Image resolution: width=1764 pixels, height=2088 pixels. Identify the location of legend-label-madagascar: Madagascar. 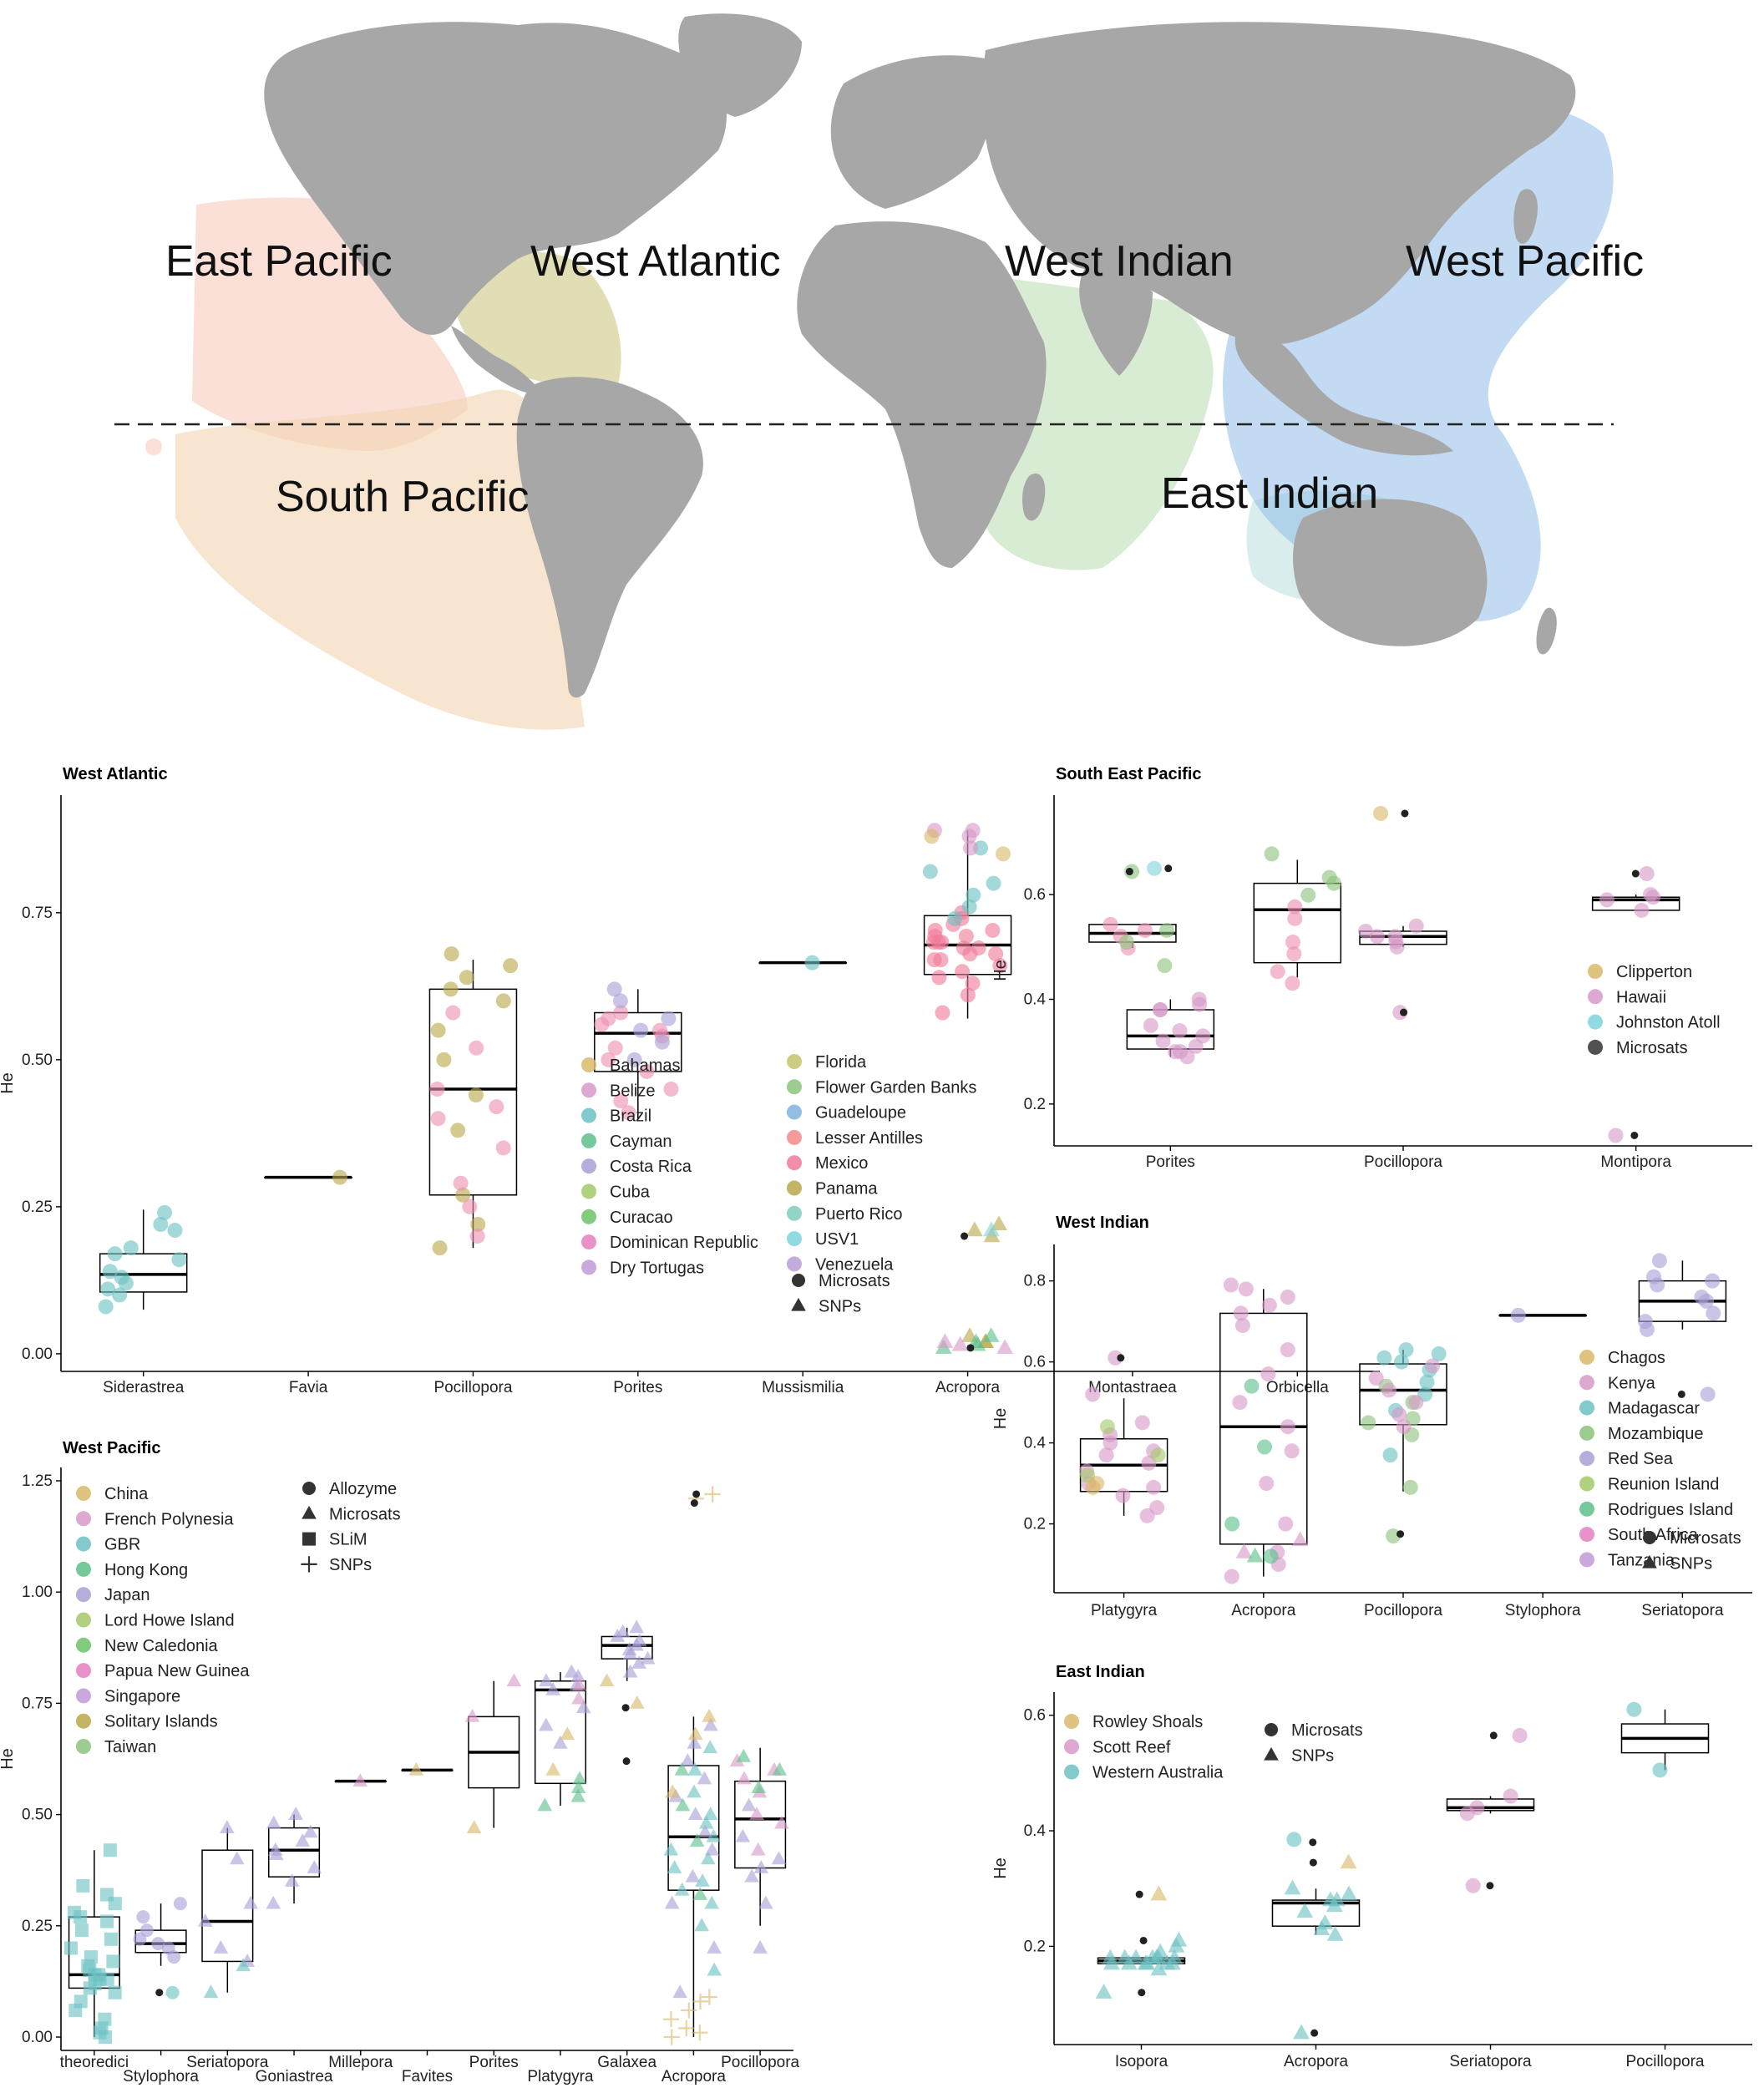
(1654, 1409).